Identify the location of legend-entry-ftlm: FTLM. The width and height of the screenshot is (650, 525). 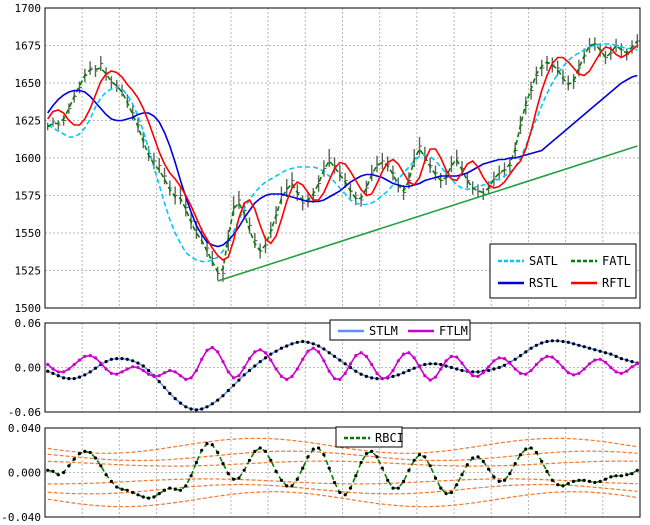
(438, 331).